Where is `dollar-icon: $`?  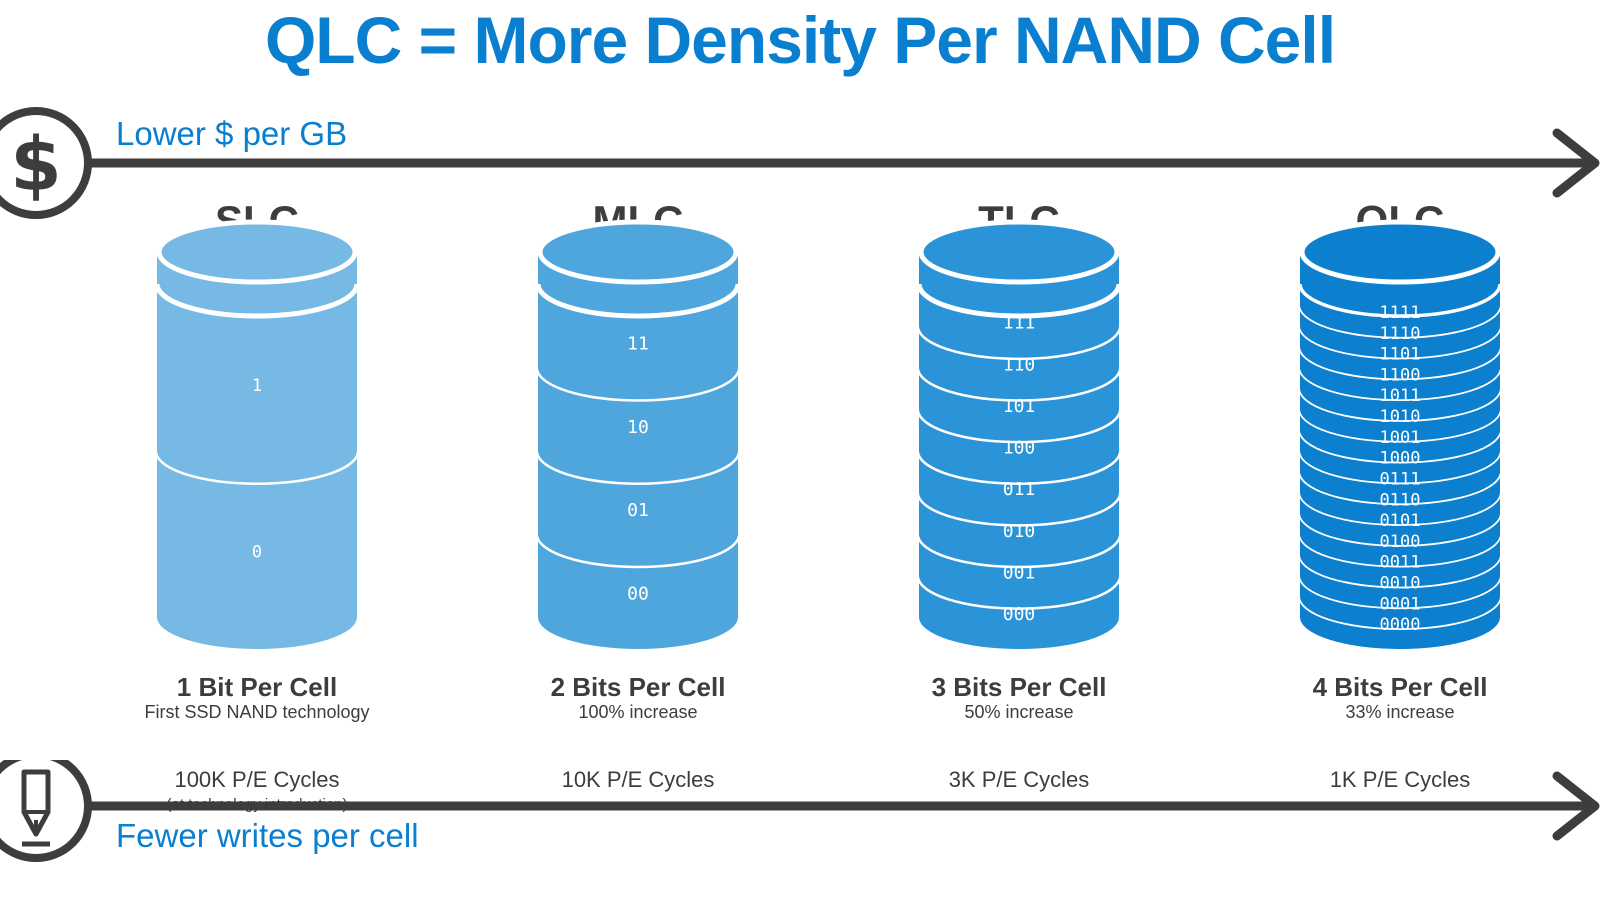 dollar-icon: $ is located at coordinates (46, 163).